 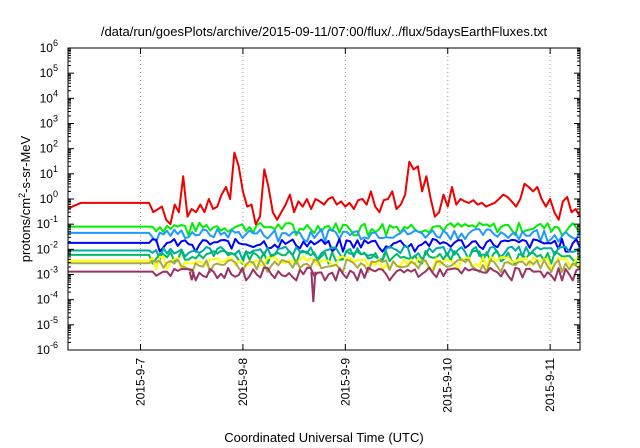 What do you see at coordinates (141, 382) in the screenshot?
I see `x-tick-label: 2015-9-7` at bounding box center [141, 382].